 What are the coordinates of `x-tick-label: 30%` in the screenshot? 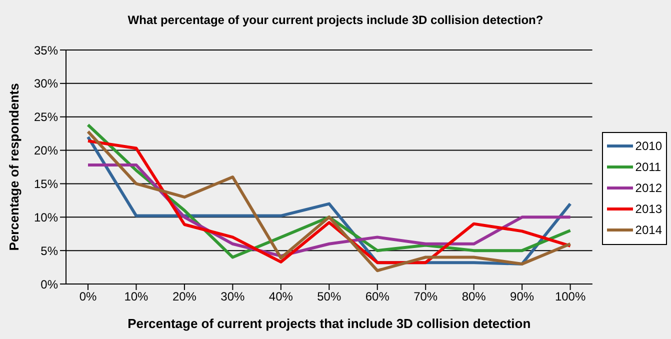 It's located at (233, 297).